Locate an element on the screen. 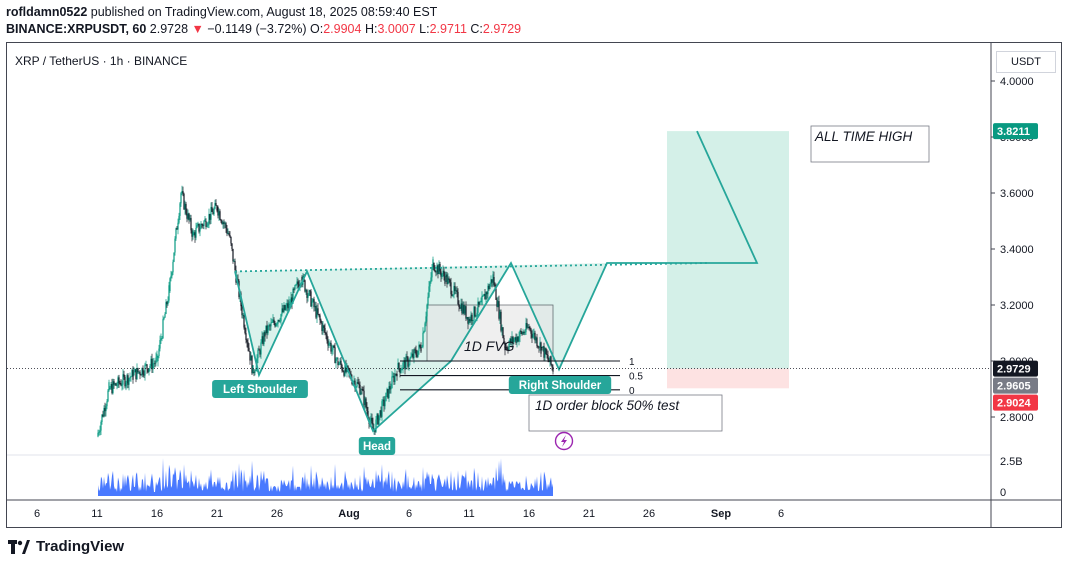 The height and width of the screenshot is (565, 1068). tradingview-logo-icon is located at coordinates (19, 546).